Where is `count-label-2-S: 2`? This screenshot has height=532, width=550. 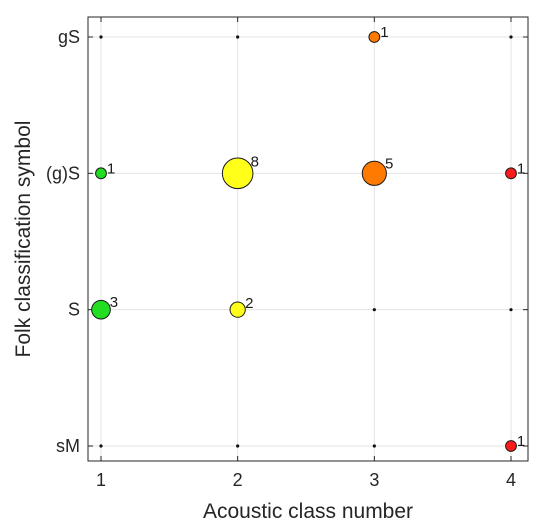
count-label-2-S: 2 is located at coordinates (249, 303).